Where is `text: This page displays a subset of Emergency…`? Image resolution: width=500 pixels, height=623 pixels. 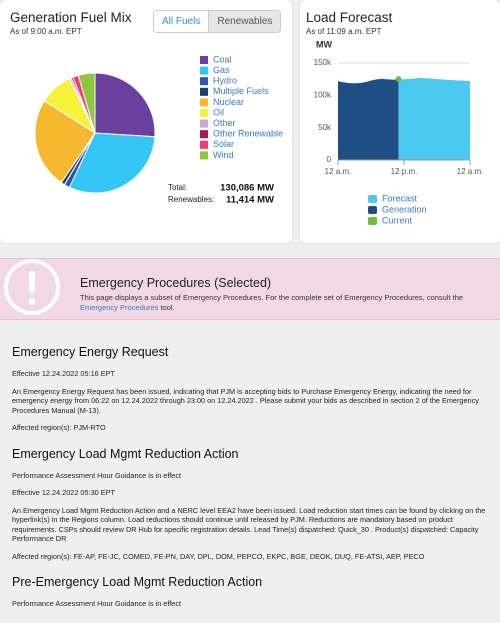
text: This page displays a subset of Emergency… is located at coordinates (272, 297).